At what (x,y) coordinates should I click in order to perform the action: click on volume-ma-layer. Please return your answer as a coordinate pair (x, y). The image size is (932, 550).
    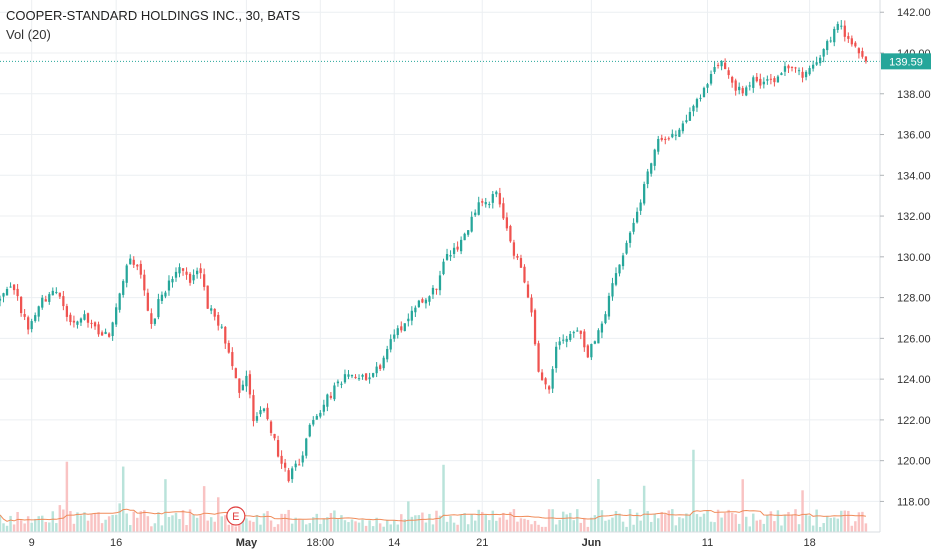
    Looking at the image, I should click on (433, 515).